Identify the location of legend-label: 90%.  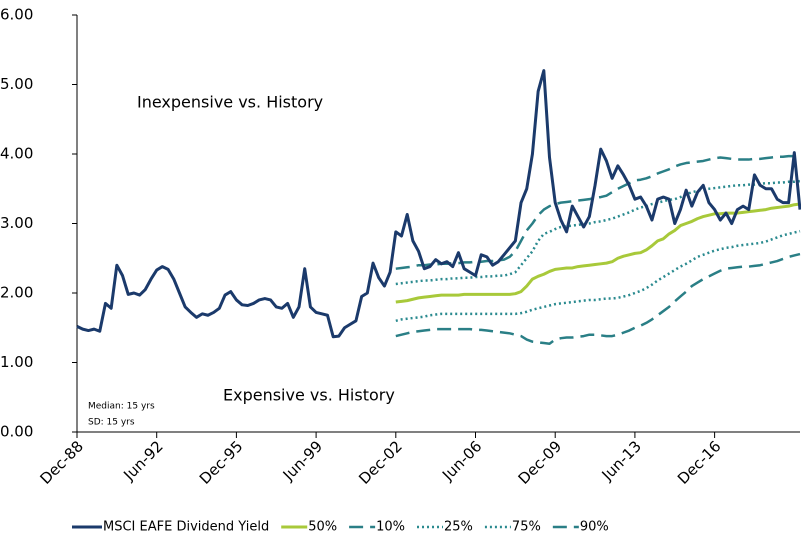
(594, 527).